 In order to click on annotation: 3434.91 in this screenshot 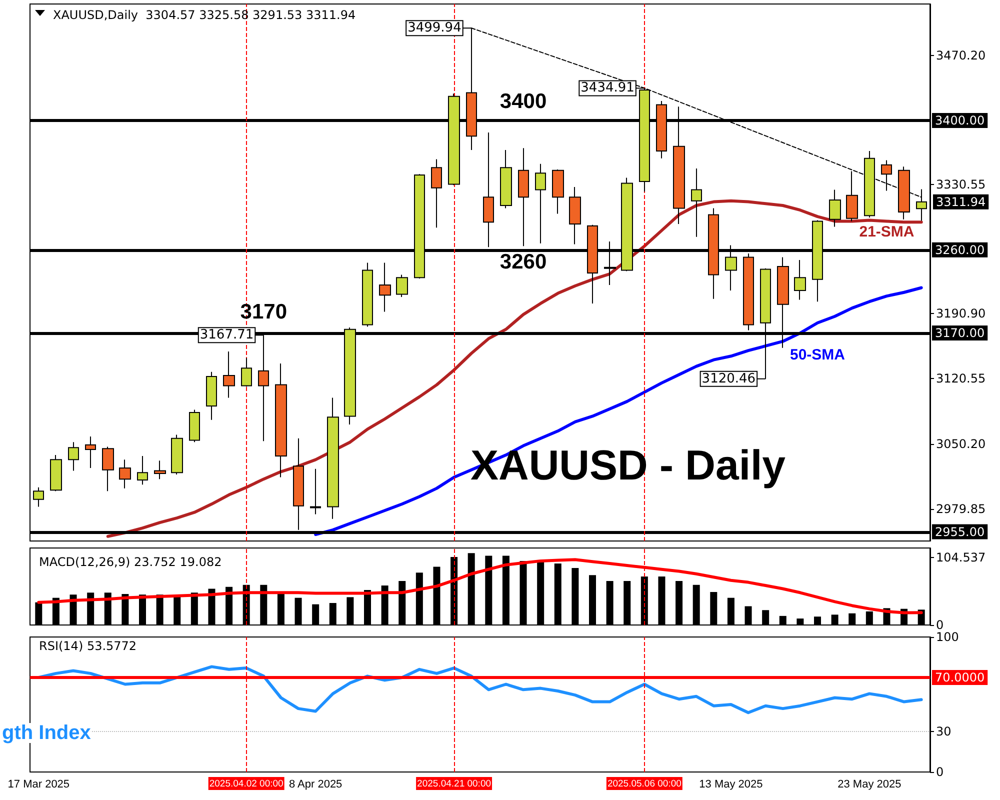, I will do `click(607, 88)`.